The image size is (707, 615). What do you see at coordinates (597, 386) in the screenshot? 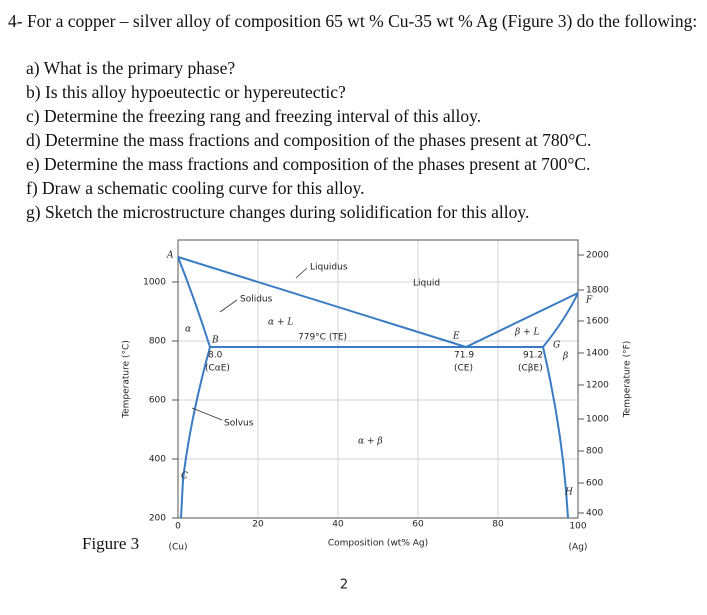
I see `y2-tick-label: 1200` at bounding box center [597, 386].